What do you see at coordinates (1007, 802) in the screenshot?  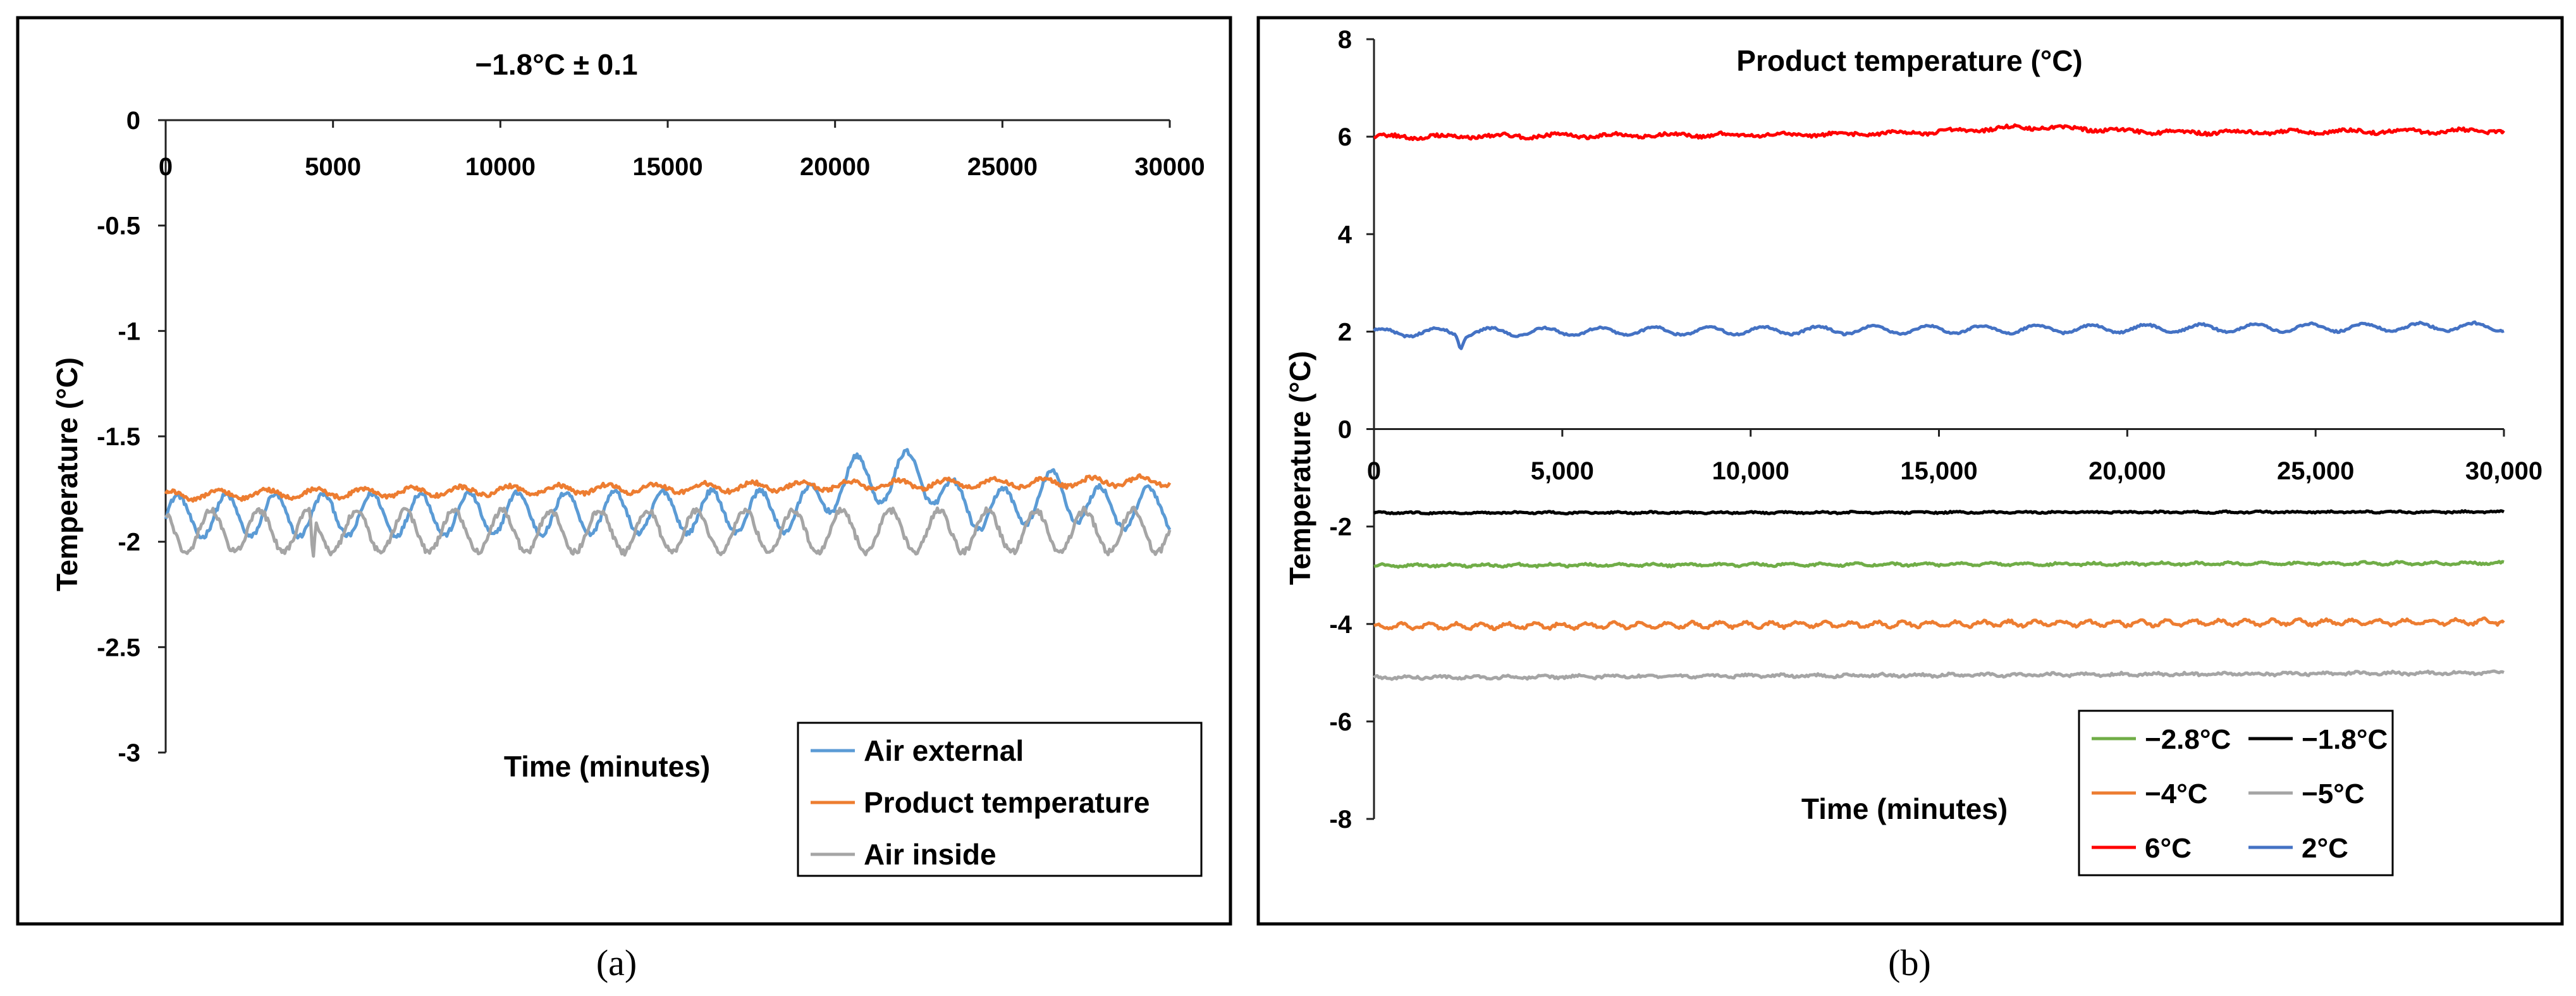 I see `chart-a-legend-label-product-temperature: Product temperature` at bounding box center [1007, 802].